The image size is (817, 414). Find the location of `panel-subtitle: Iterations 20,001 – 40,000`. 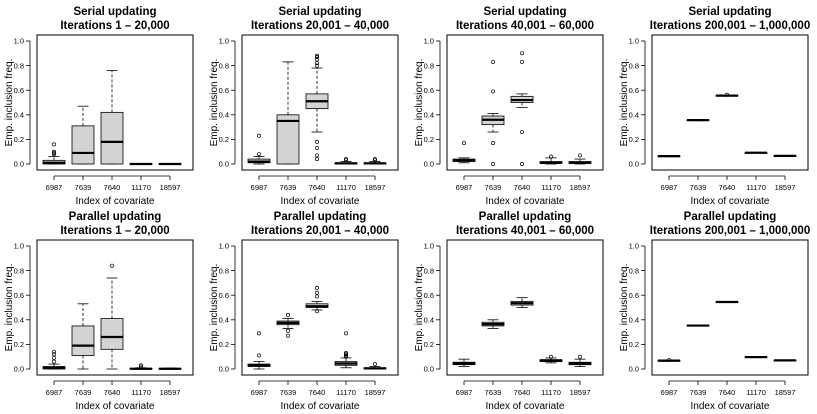

panel-subtitle: Iterations 20,001 – 40,000 is located at coordinates (320, 231).